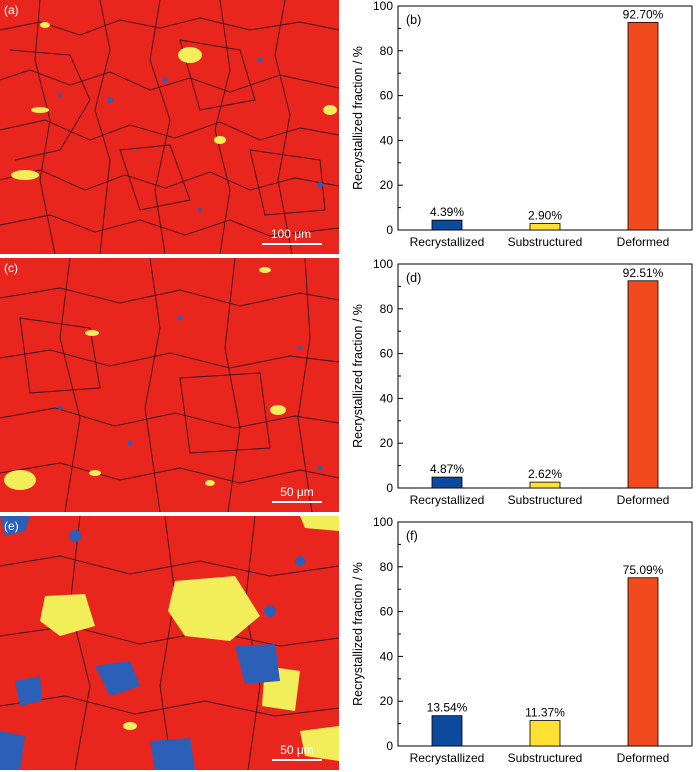 This screenshot has width=700, height=772. What do you see at coordinates (413, 20) in the screenshot?
I see `panel-label: (b)` at bounding box center [413, 20].